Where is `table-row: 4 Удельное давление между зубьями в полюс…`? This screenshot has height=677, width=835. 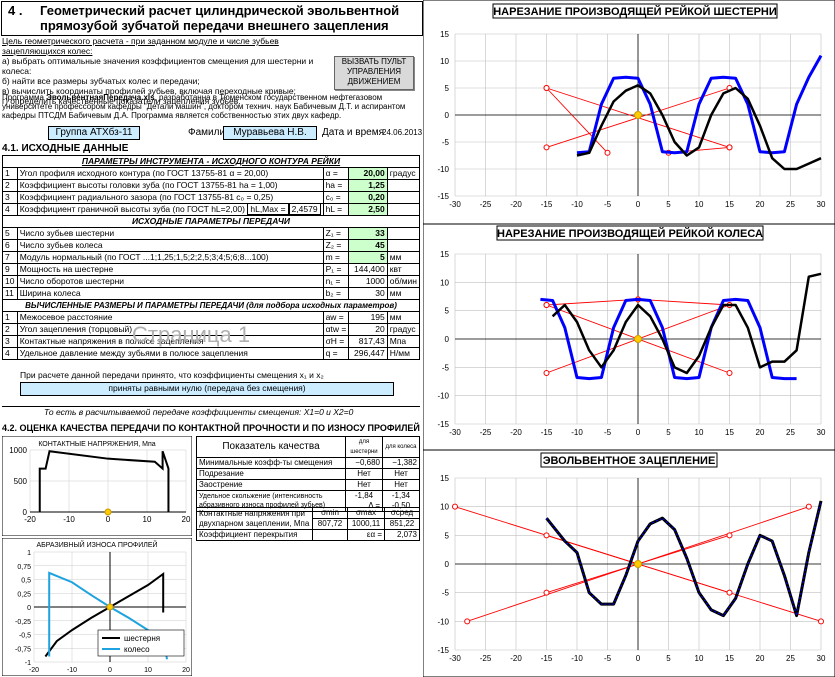 table-row: 4 Удельное давление между зубьями в полюс… is located at coordinates (211, 353).